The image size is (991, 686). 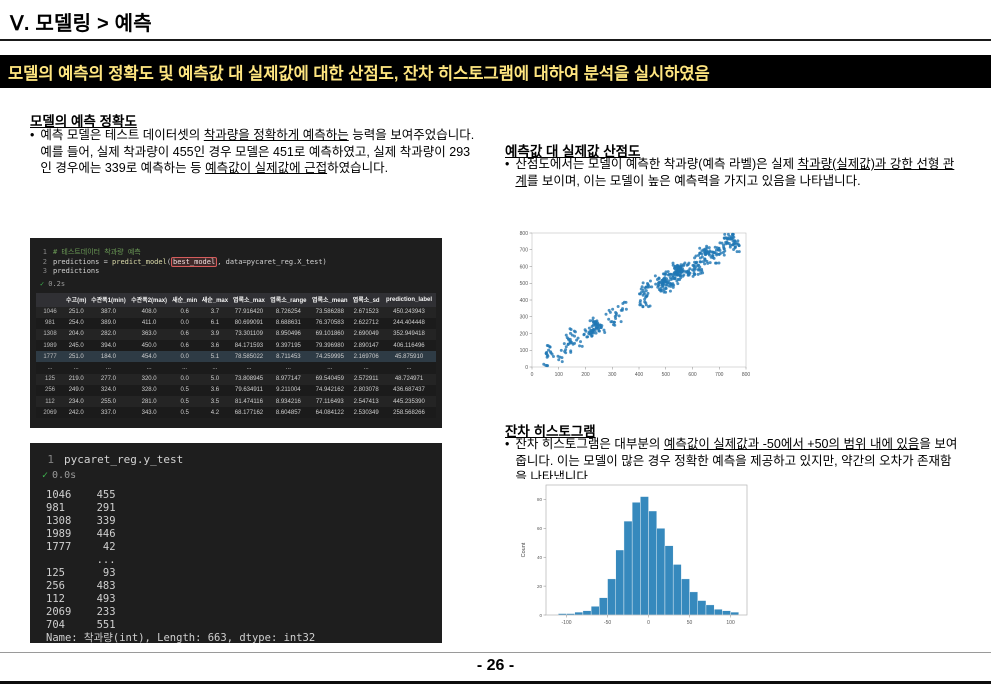 I want to click on title-divider, so click(x=495, y=40).